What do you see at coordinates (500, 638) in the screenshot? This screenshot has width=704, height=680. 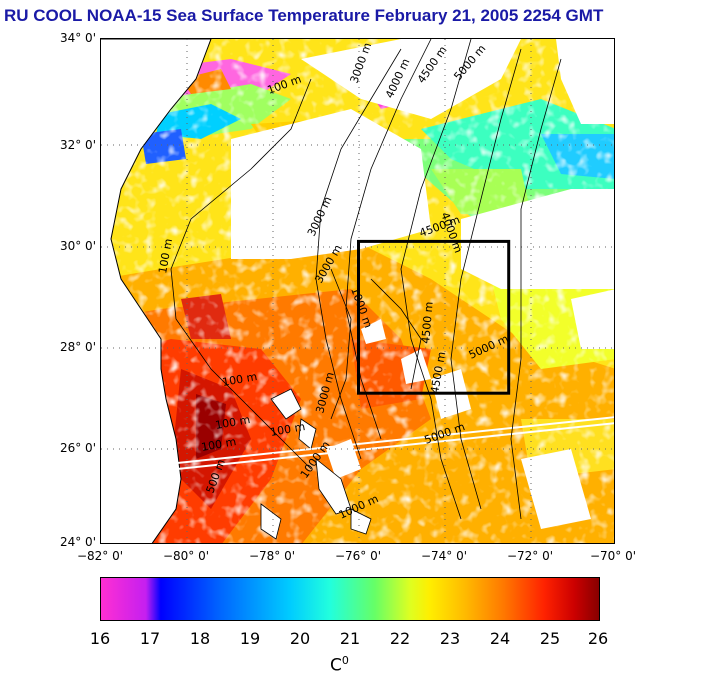 I see `colorbar-tick-label: 24` at bounding box center [500, 638].